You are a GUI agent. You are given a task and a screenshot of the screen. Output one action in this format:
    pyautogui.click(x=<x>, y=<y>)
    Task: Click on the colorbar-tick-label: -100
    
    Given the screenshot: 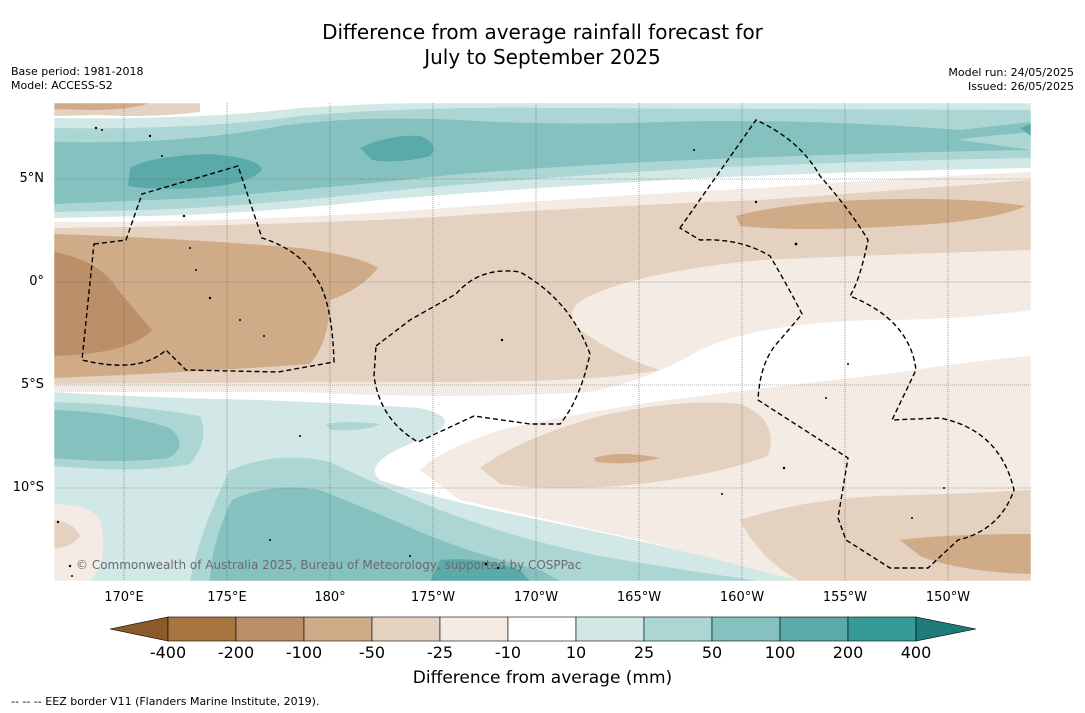 What is the action you would take?
    pyautogui.click(x=304, y=652)
    